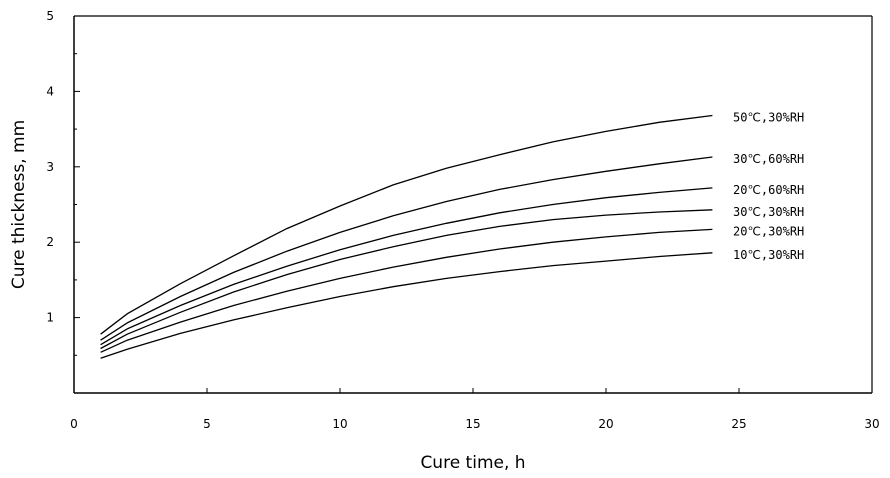  What do you see at coordinates (74, 424) in the screenshot?
I see `x-tick-label: 0` at bounding box center [74, 424].